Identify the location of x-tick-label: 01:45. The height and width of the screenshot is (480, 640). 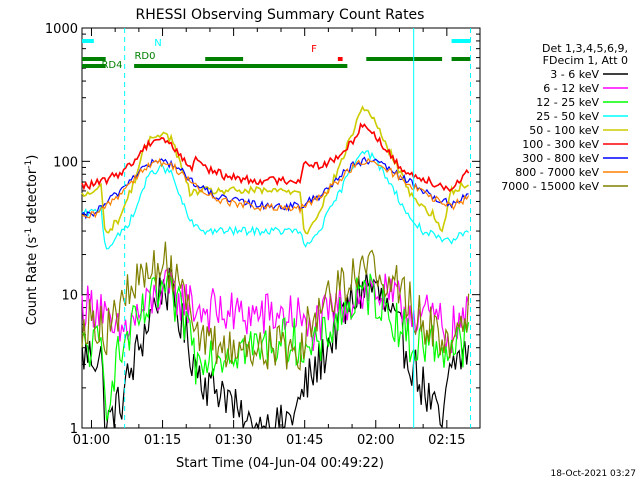
(304, 440).